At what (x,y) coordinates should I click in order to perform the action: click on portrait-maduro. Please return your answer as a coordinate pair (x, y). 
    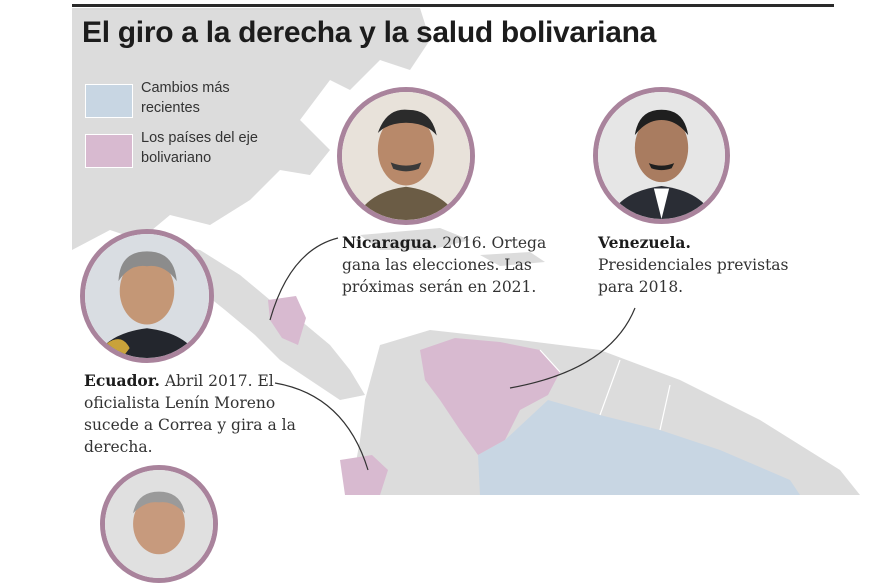
    Looking at the image, I should click on (661, 155).